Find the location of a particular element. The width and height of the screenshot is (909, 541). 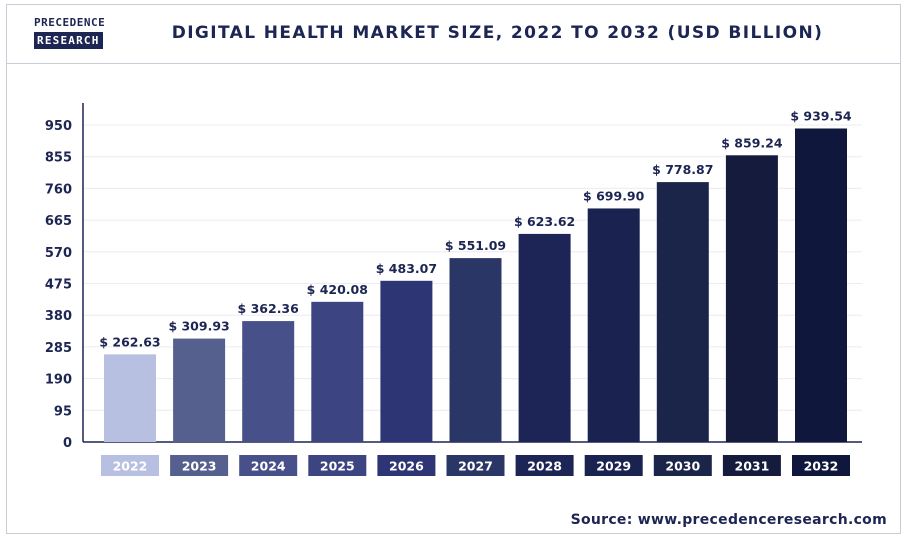

x-tick-label: 2026 is located at coordinates (406, 466).